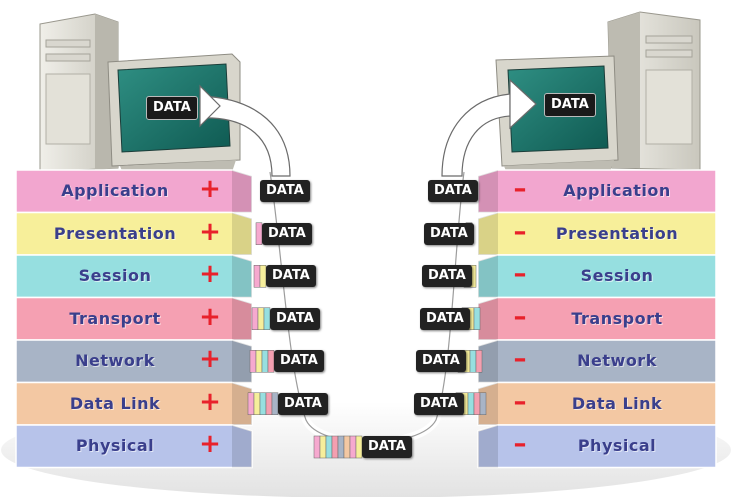 The width and height of the screenshot is (733, 501). Describe the element at coordinates (445, 318) in the screenshot. I see `receiver-data-tag-3: DATA` at that location.